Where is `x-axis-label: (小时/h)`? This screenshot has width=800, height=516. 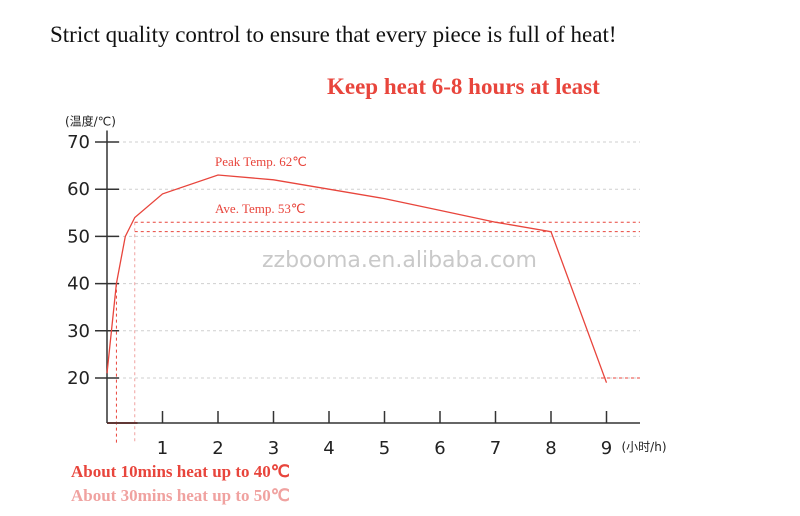
x-axis-label: (小时/h) is located at coordinates (644, 447).